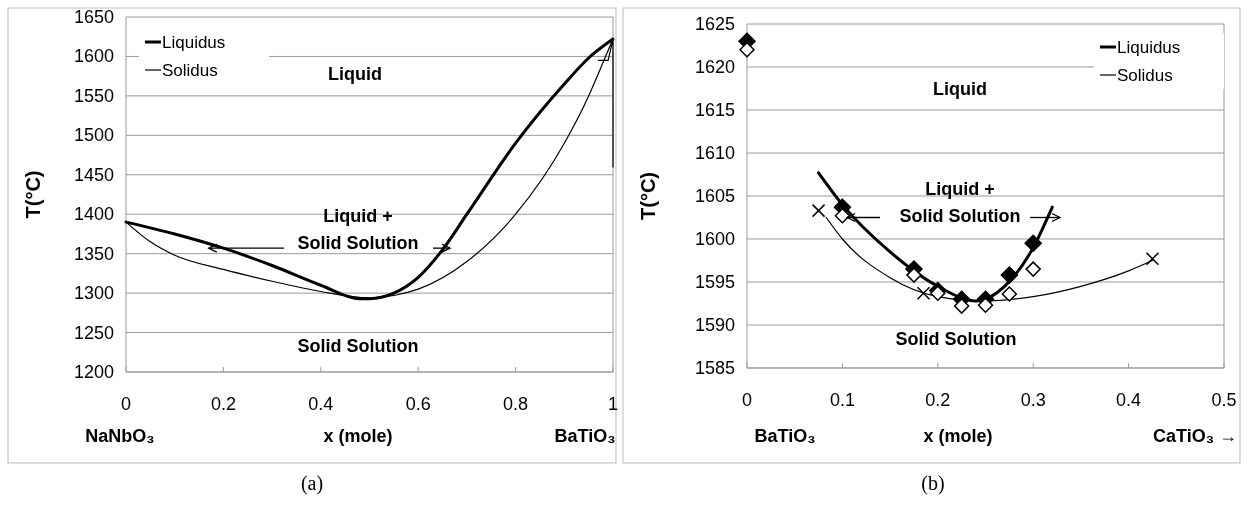 The image size is (1247, 509). I want to click on y-tick-label: 1300, so click(93, 293).